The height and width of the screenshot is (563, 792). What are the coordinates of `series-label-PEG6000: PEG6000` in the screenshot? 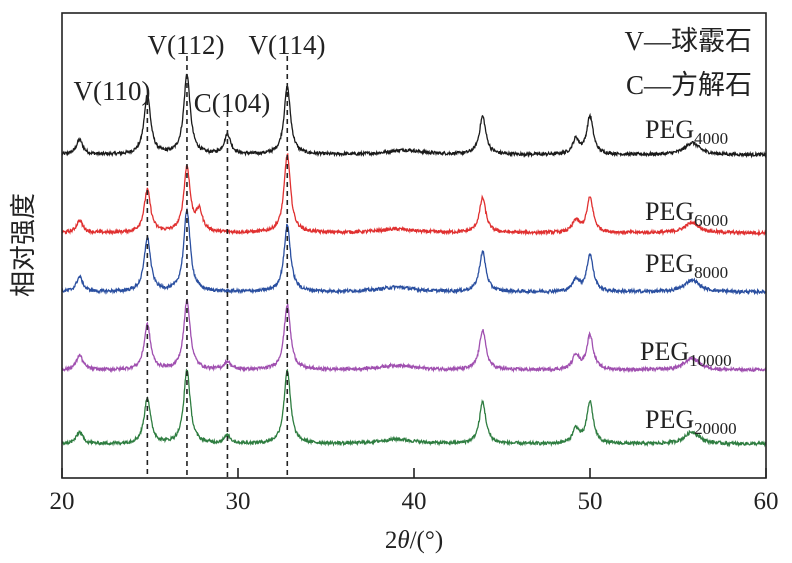 It's located at (686, 213).